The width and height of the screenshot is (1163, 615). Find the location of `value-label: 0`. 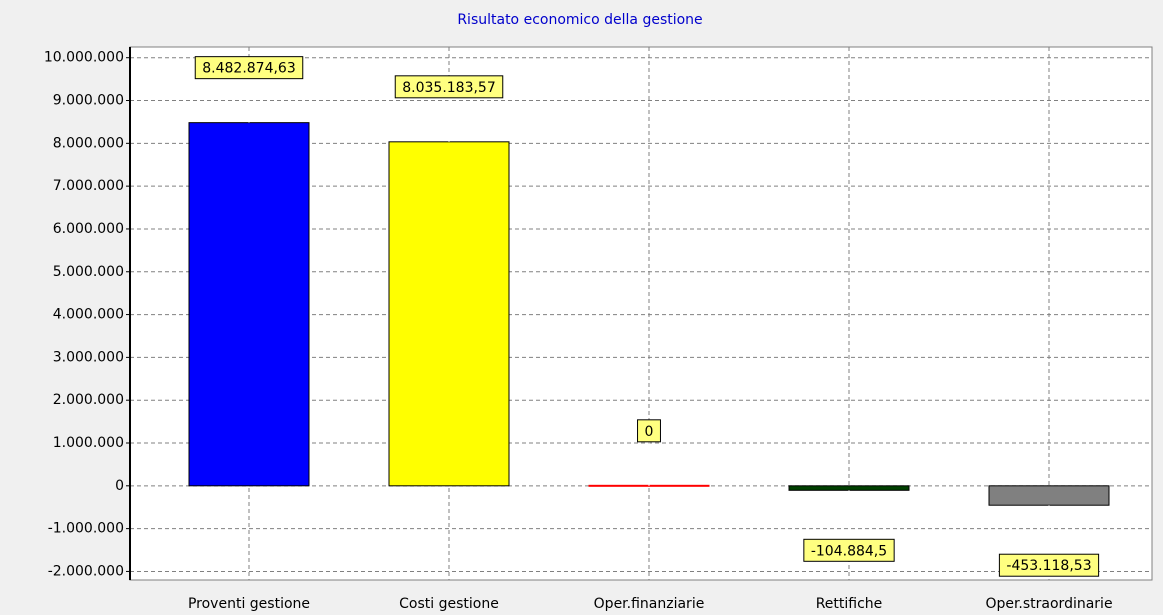

value-label: 0 is located at coordinates (649, 432).